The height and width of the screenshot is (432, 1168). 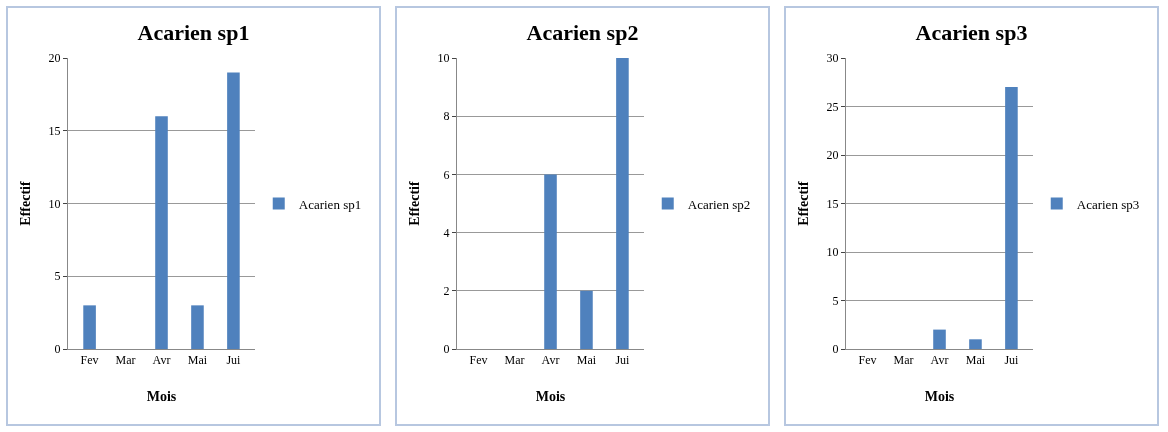 I want to click on chart-title: Acarien sp1, so click(x=193, y=33).